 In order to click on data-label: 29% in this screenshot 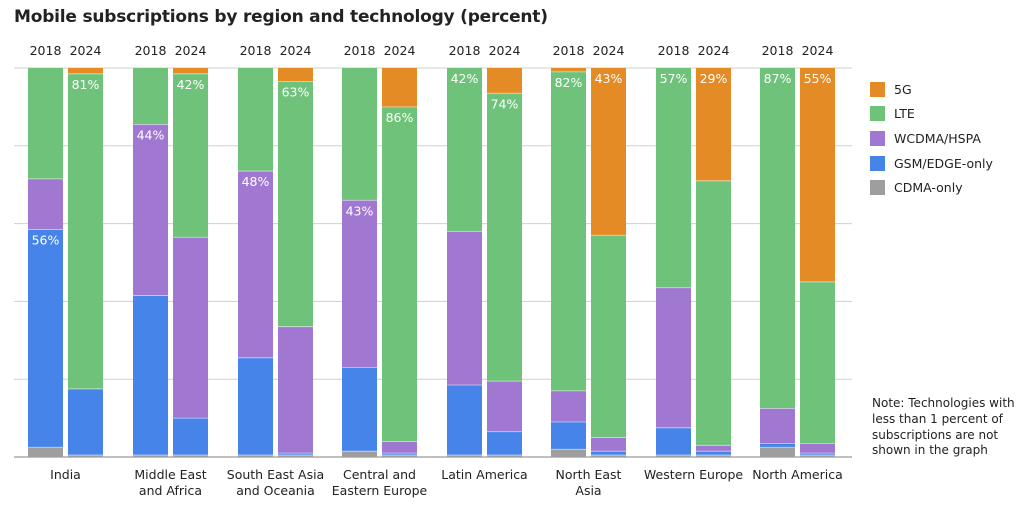, I will do `click(714, 78)`.